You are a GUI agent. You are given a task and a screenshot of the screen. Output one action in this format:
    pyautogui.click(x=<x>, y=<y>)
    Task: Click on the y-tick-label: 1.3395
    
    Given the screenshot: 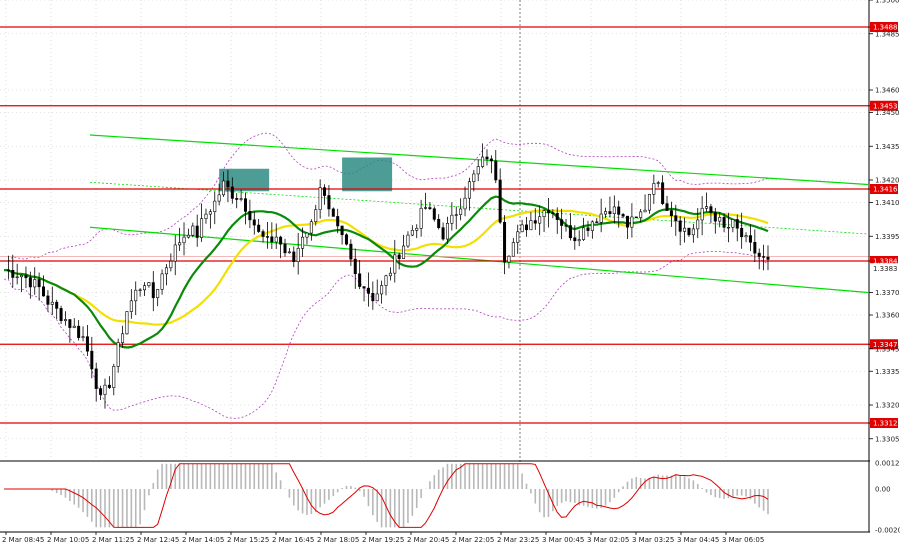 What is the action you would take?
    pyautogui.click(x=887, y=237)
    